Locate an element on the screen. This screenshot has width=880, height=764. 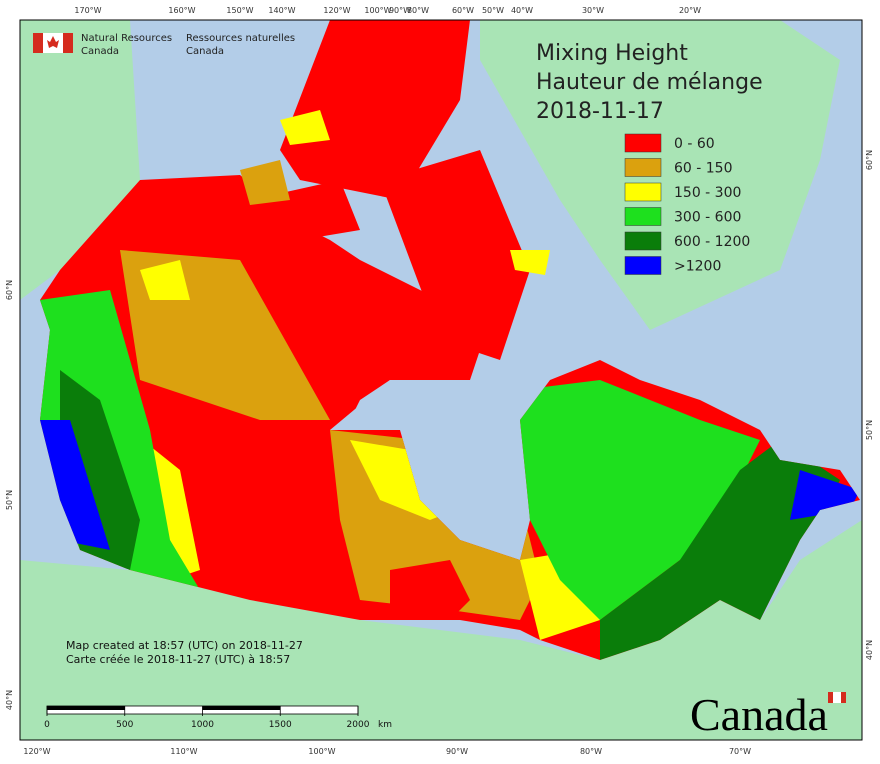
legend-label: 60 - 150 is located at coordinates (703, 169).